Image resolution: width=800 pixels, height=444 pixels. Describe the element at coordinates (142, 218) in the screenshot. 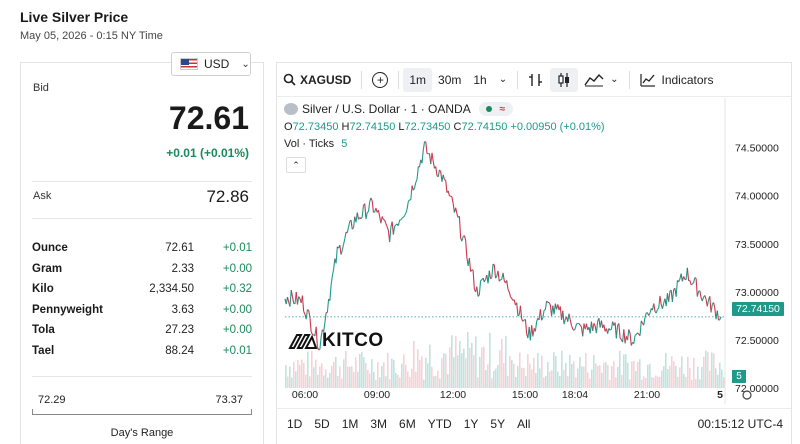

I see `divider` at that location.